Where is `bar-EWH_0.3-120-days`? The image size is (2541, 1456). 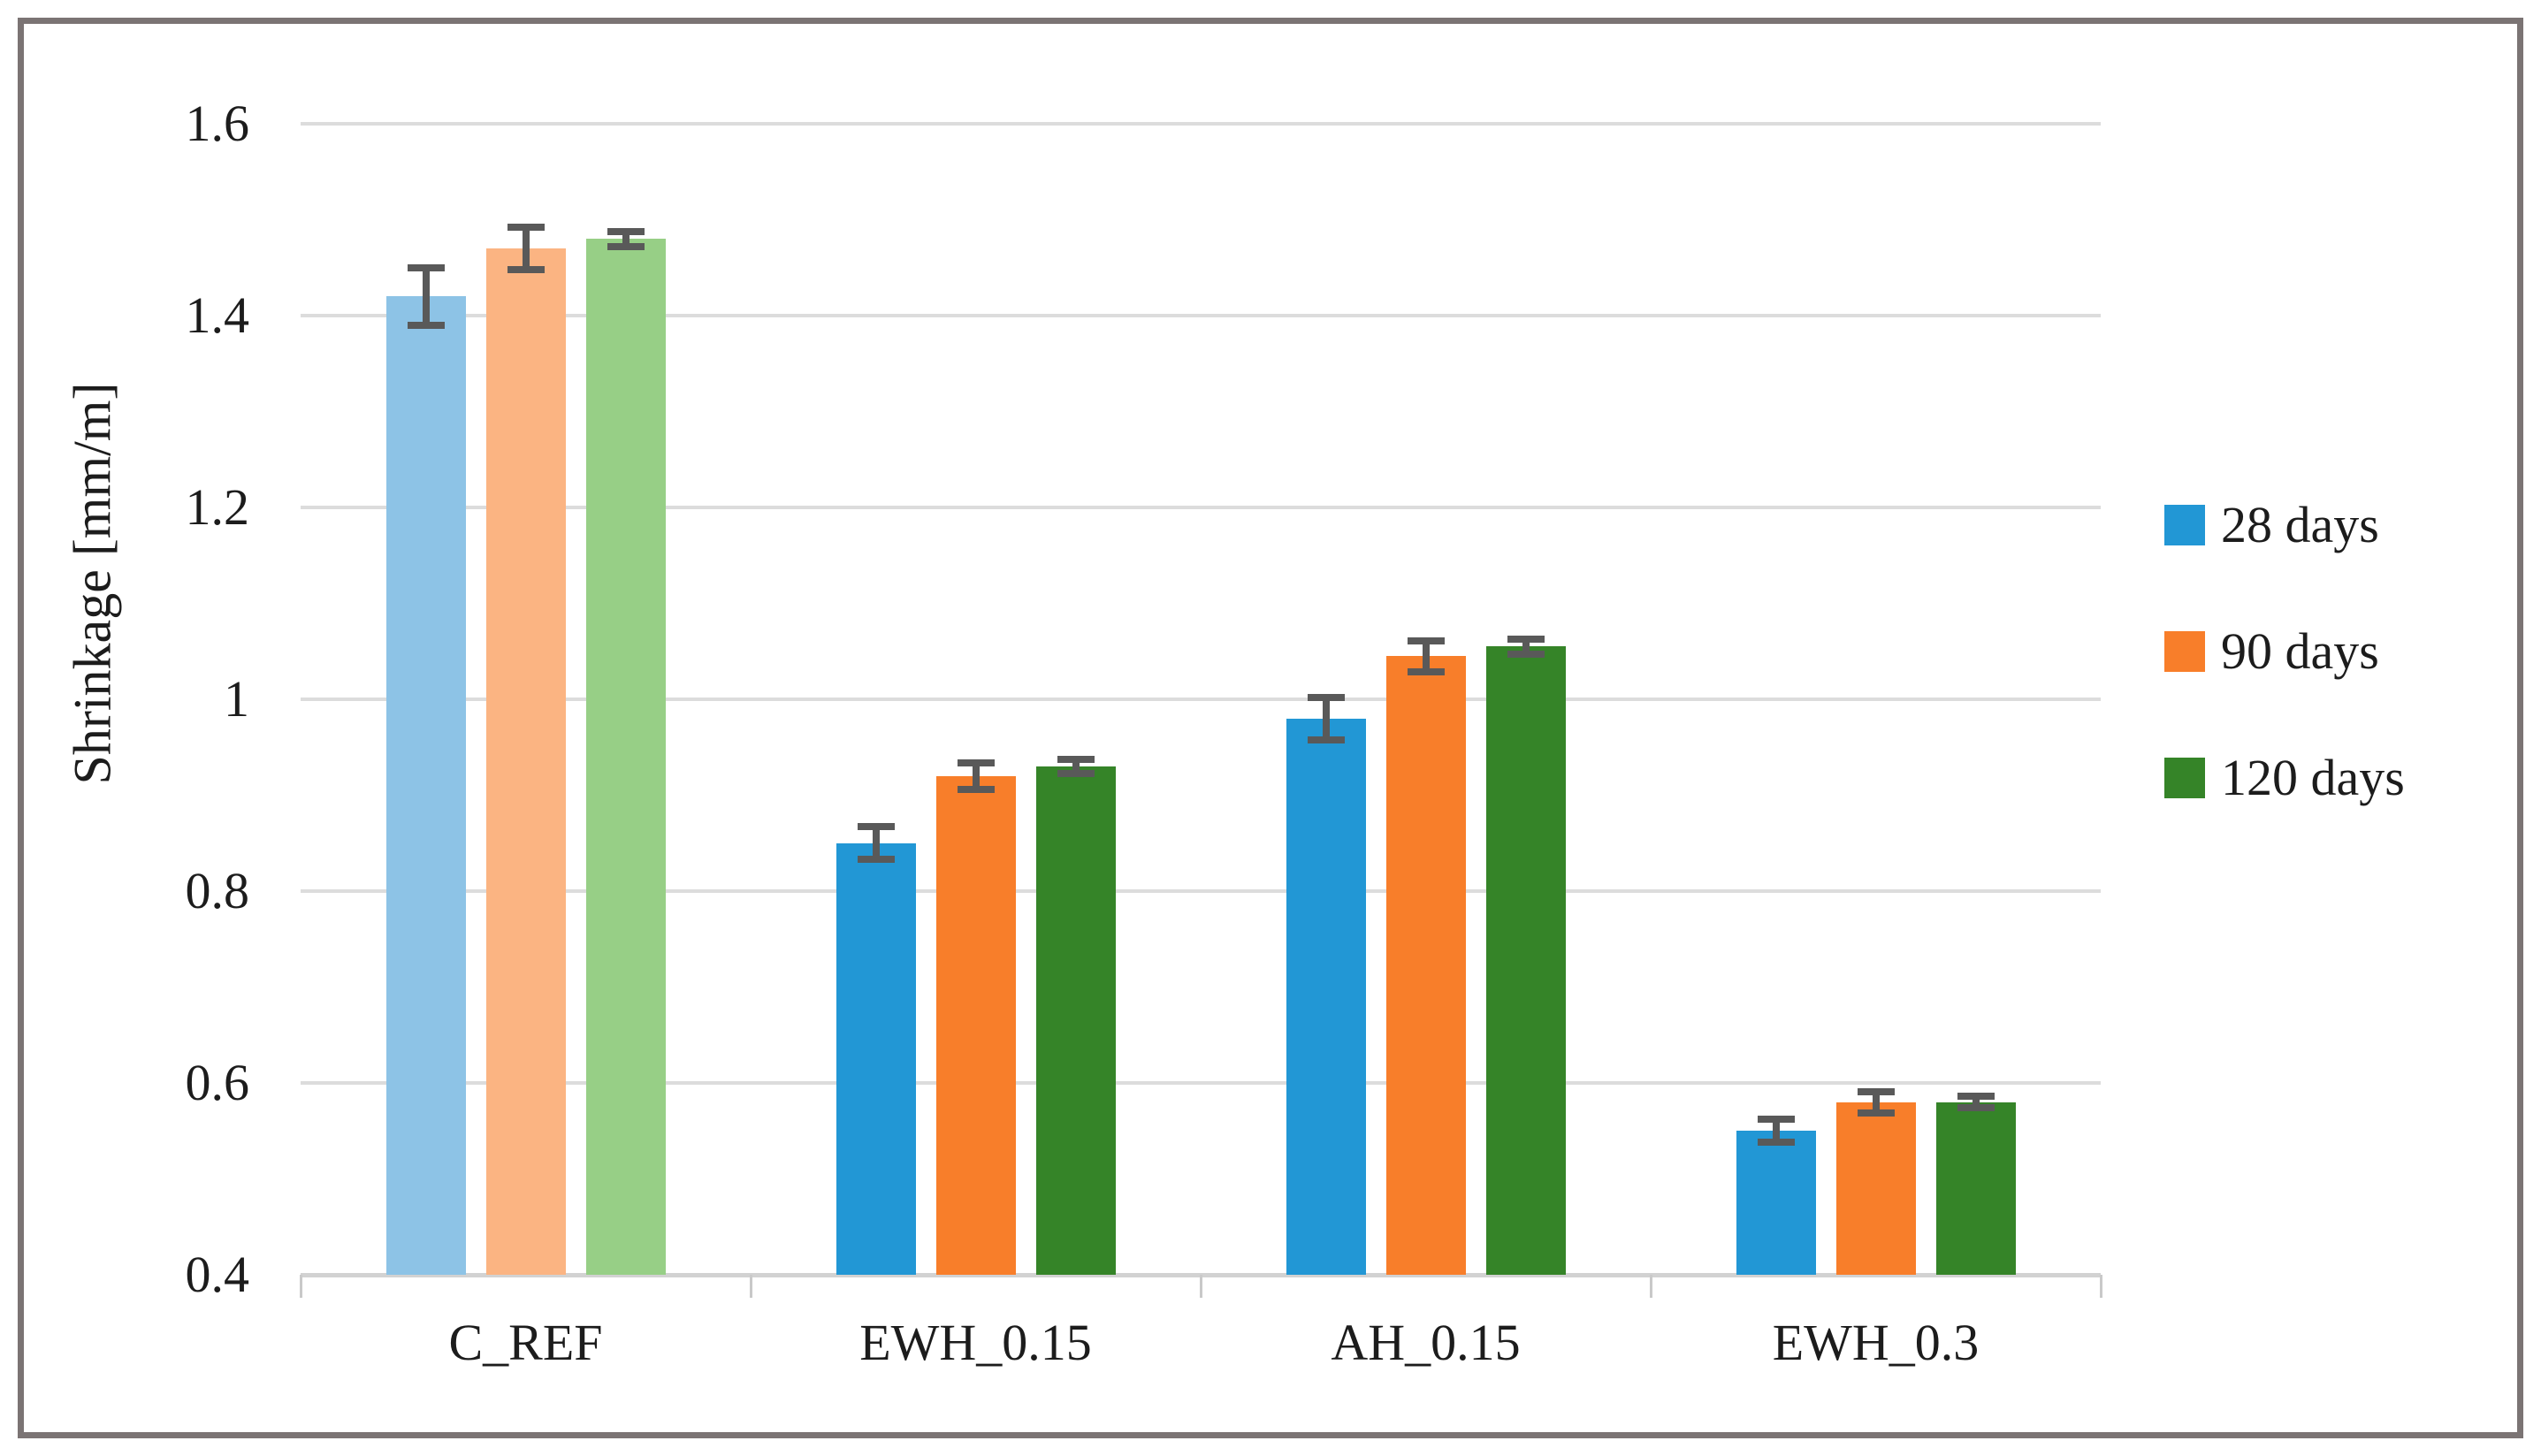
bar-EWH_0.3-120-days is located at coordinates (1975, 1188).